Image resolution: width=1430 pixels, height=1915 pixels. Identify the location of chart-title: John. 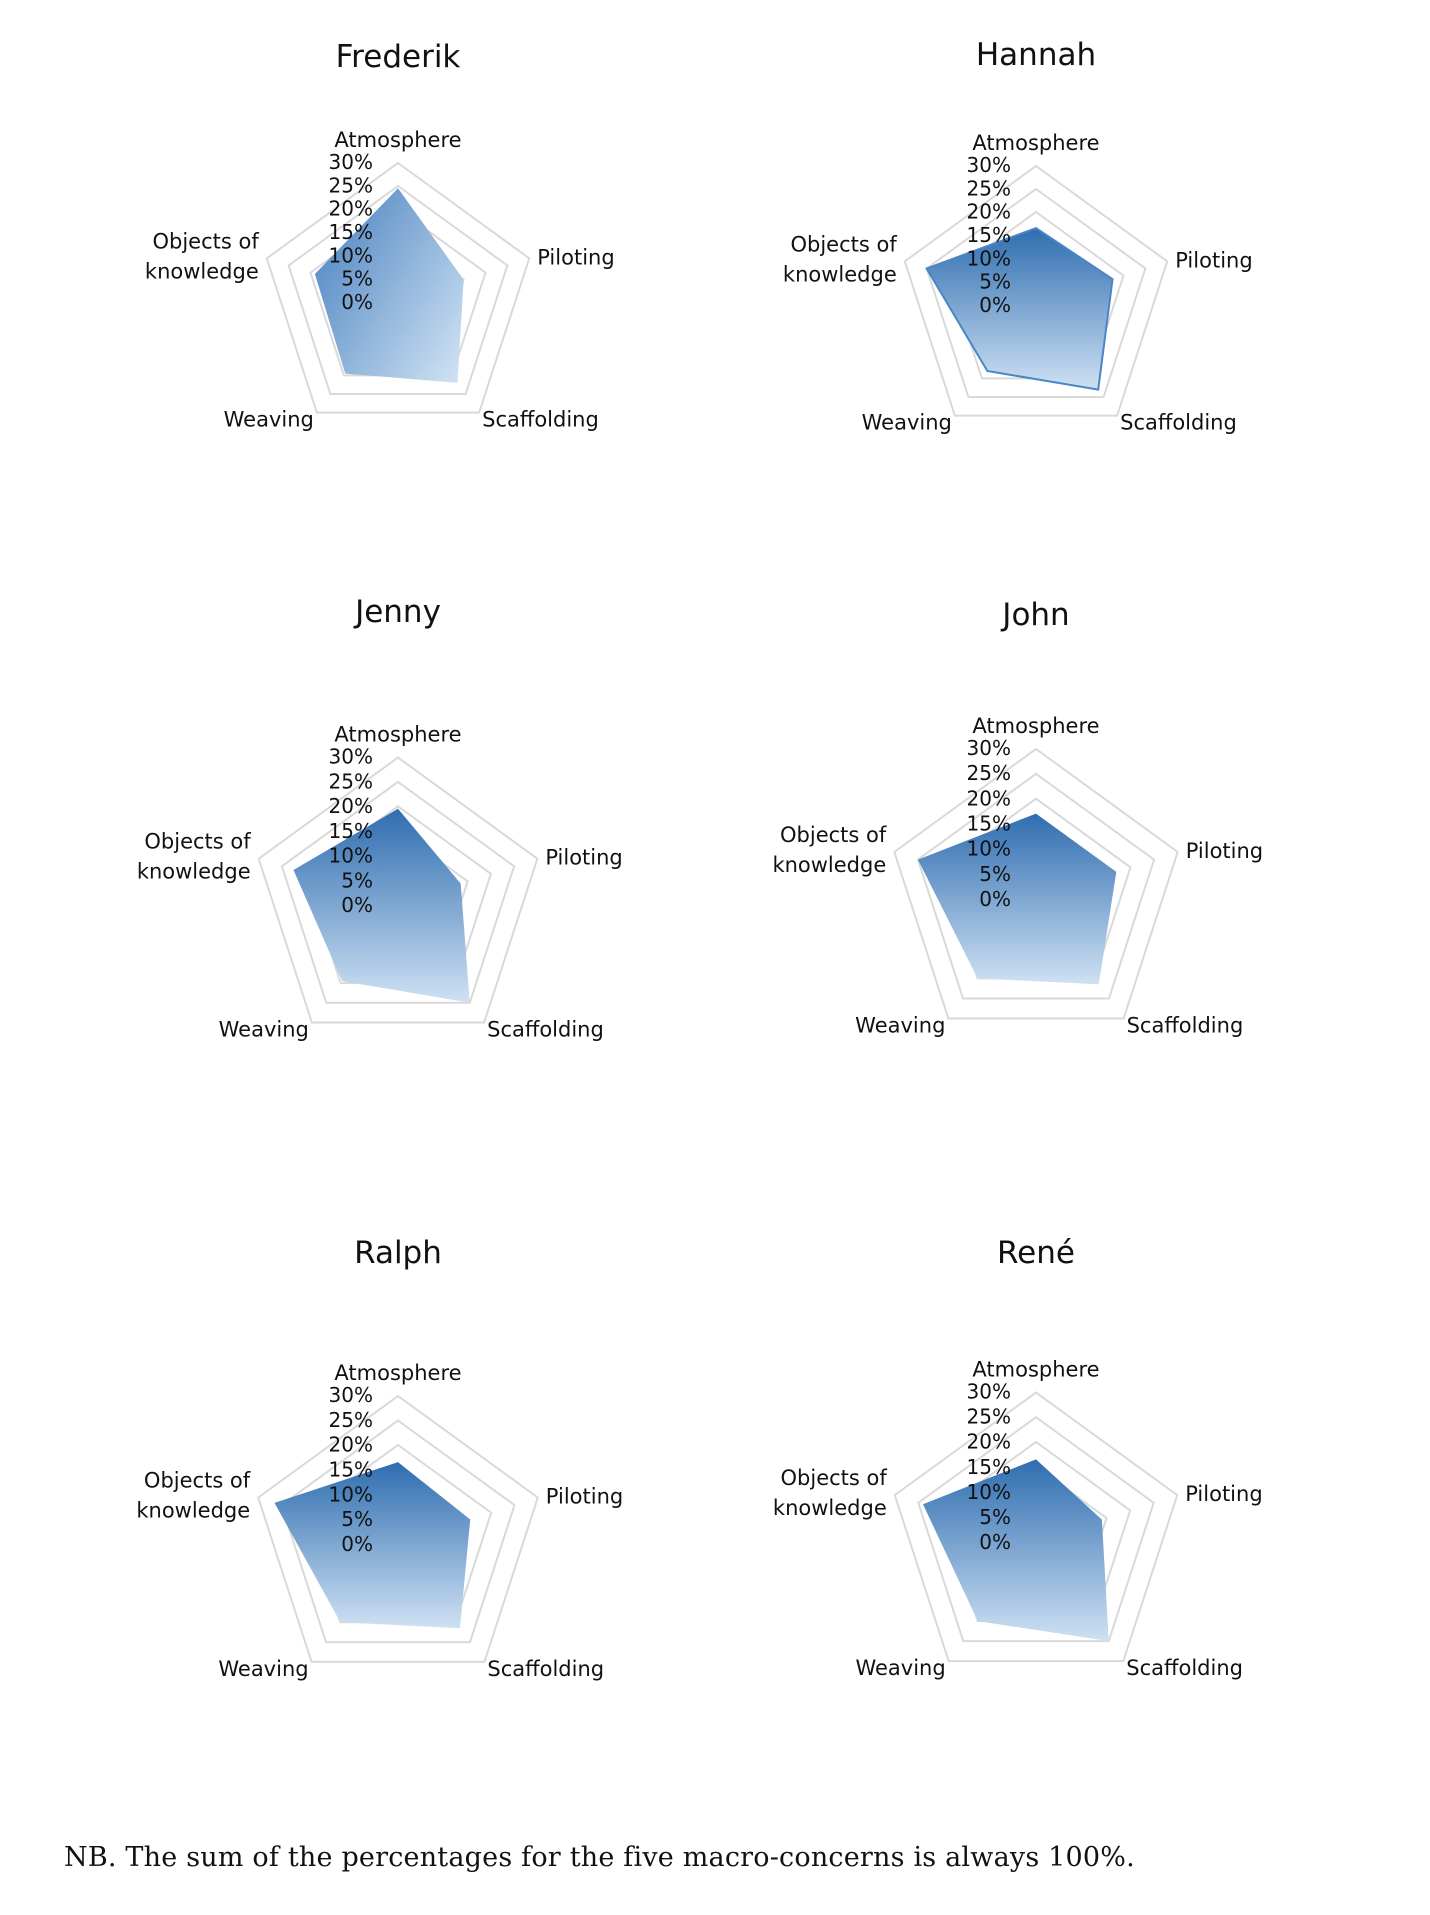
(1034, 615).